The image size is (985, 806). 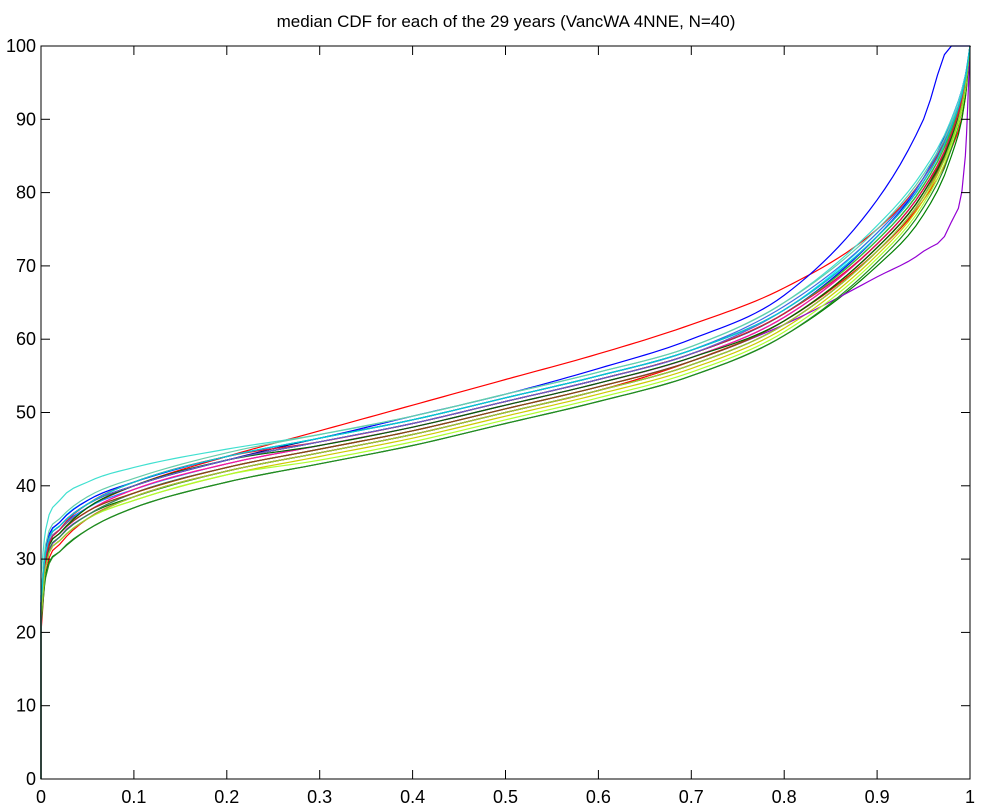 What do you see at coordinates (26, 119) in the screenshot?
I see `y-tick-label-9: 90` at bounding box center [26, 119].